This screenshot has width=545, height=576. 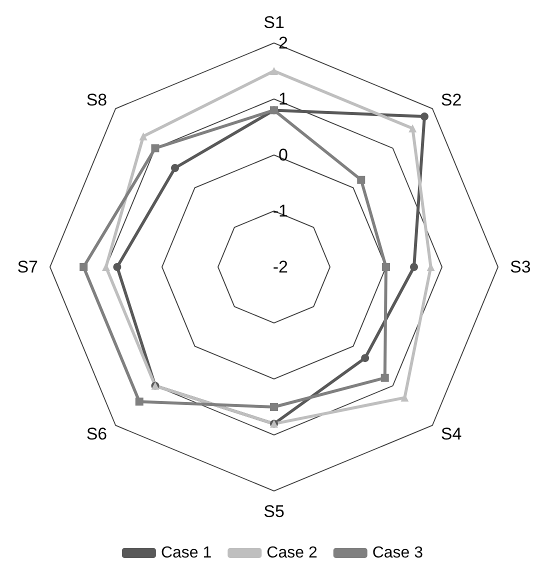 I want to click on spoke-label: S6, so click(x=97, y=434).